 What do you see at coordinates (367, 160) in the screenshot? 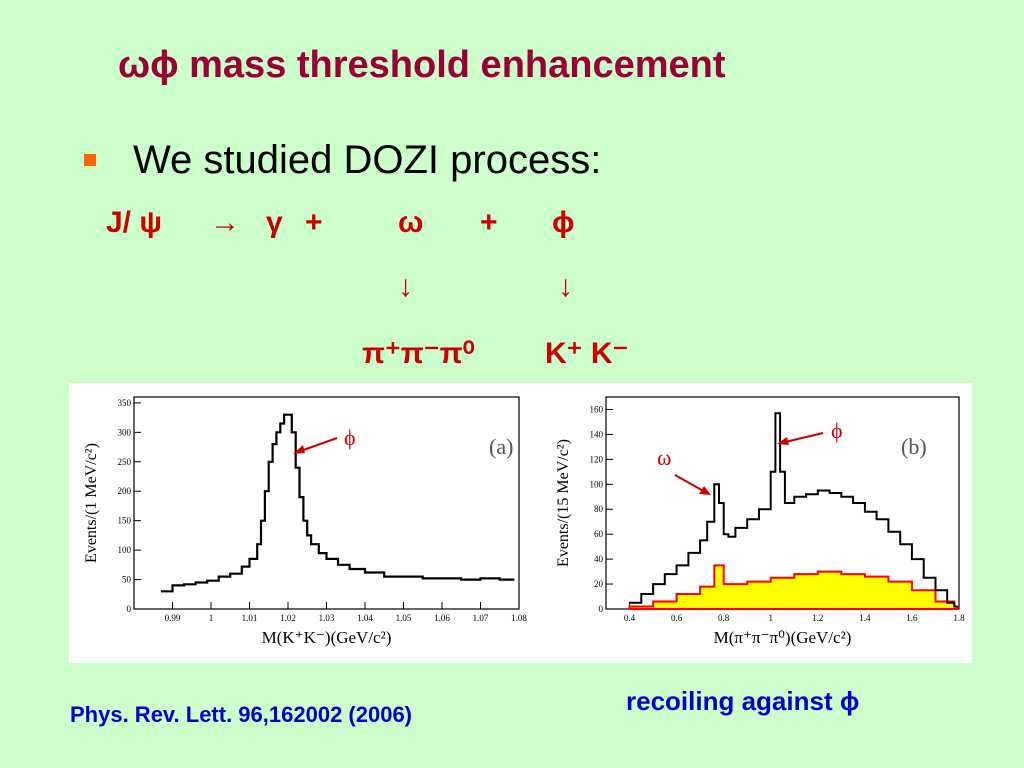
I see `bullet-text: We studied DOZI process:` at bounding box center [367, 160].